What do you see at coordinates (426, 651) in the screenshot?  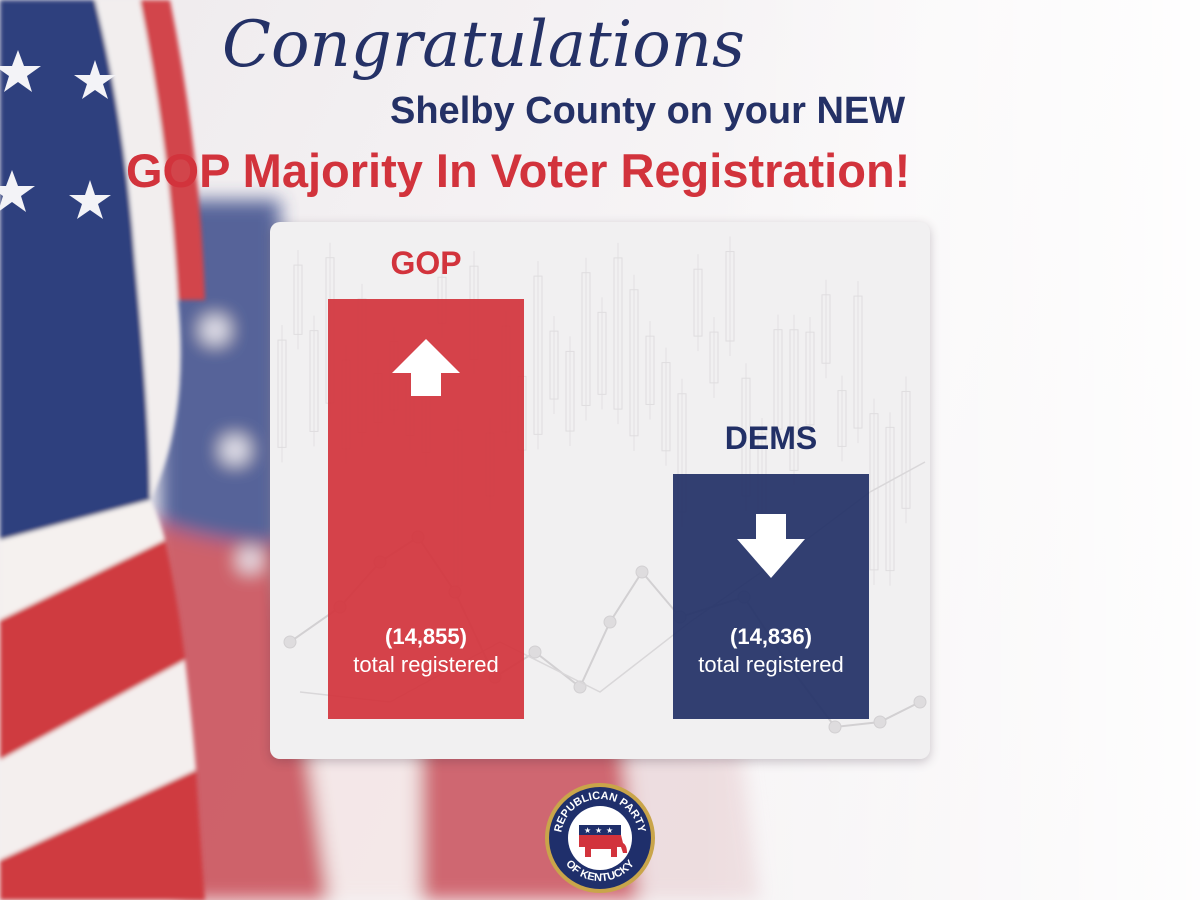 I see `bar-value-gop: (14,855) total registered` at bounding box center [426, 651].